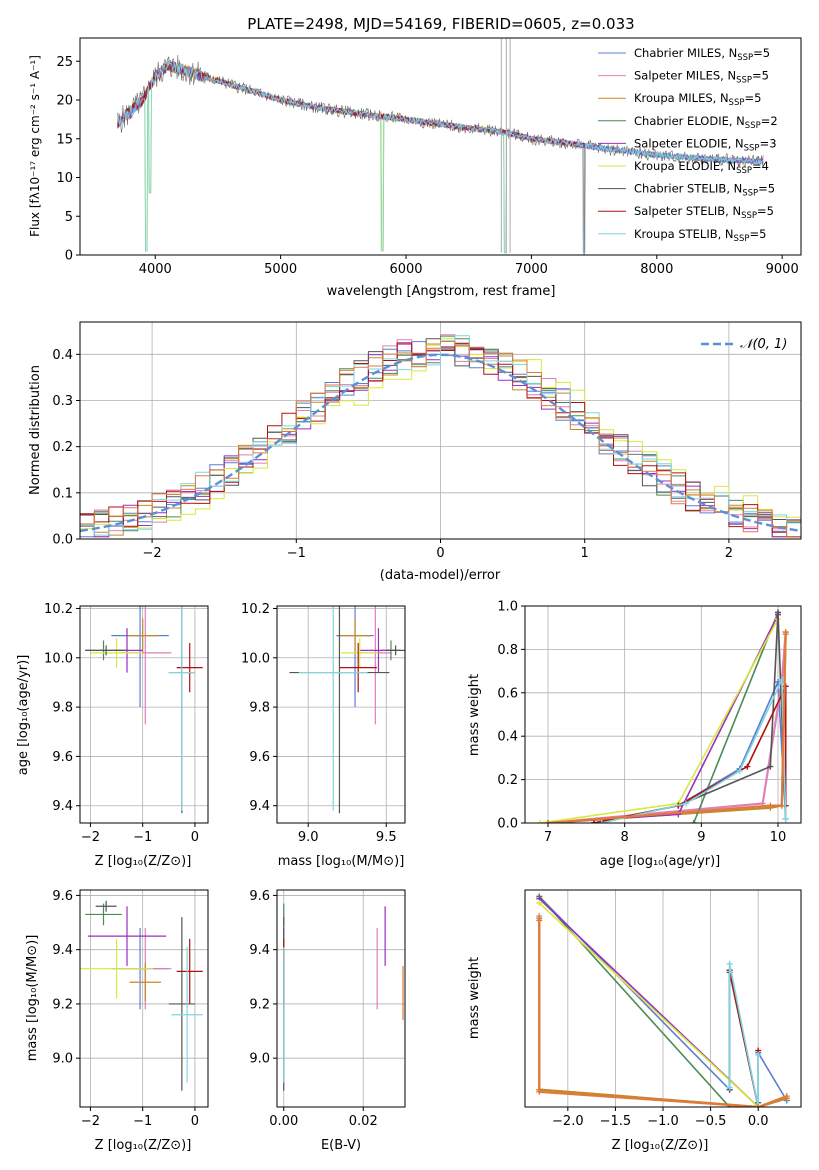 The width and height of the screenshot is (819, 1170). I want to click on weight-vs-z-ylabel: mass weight, so click(474, 998).